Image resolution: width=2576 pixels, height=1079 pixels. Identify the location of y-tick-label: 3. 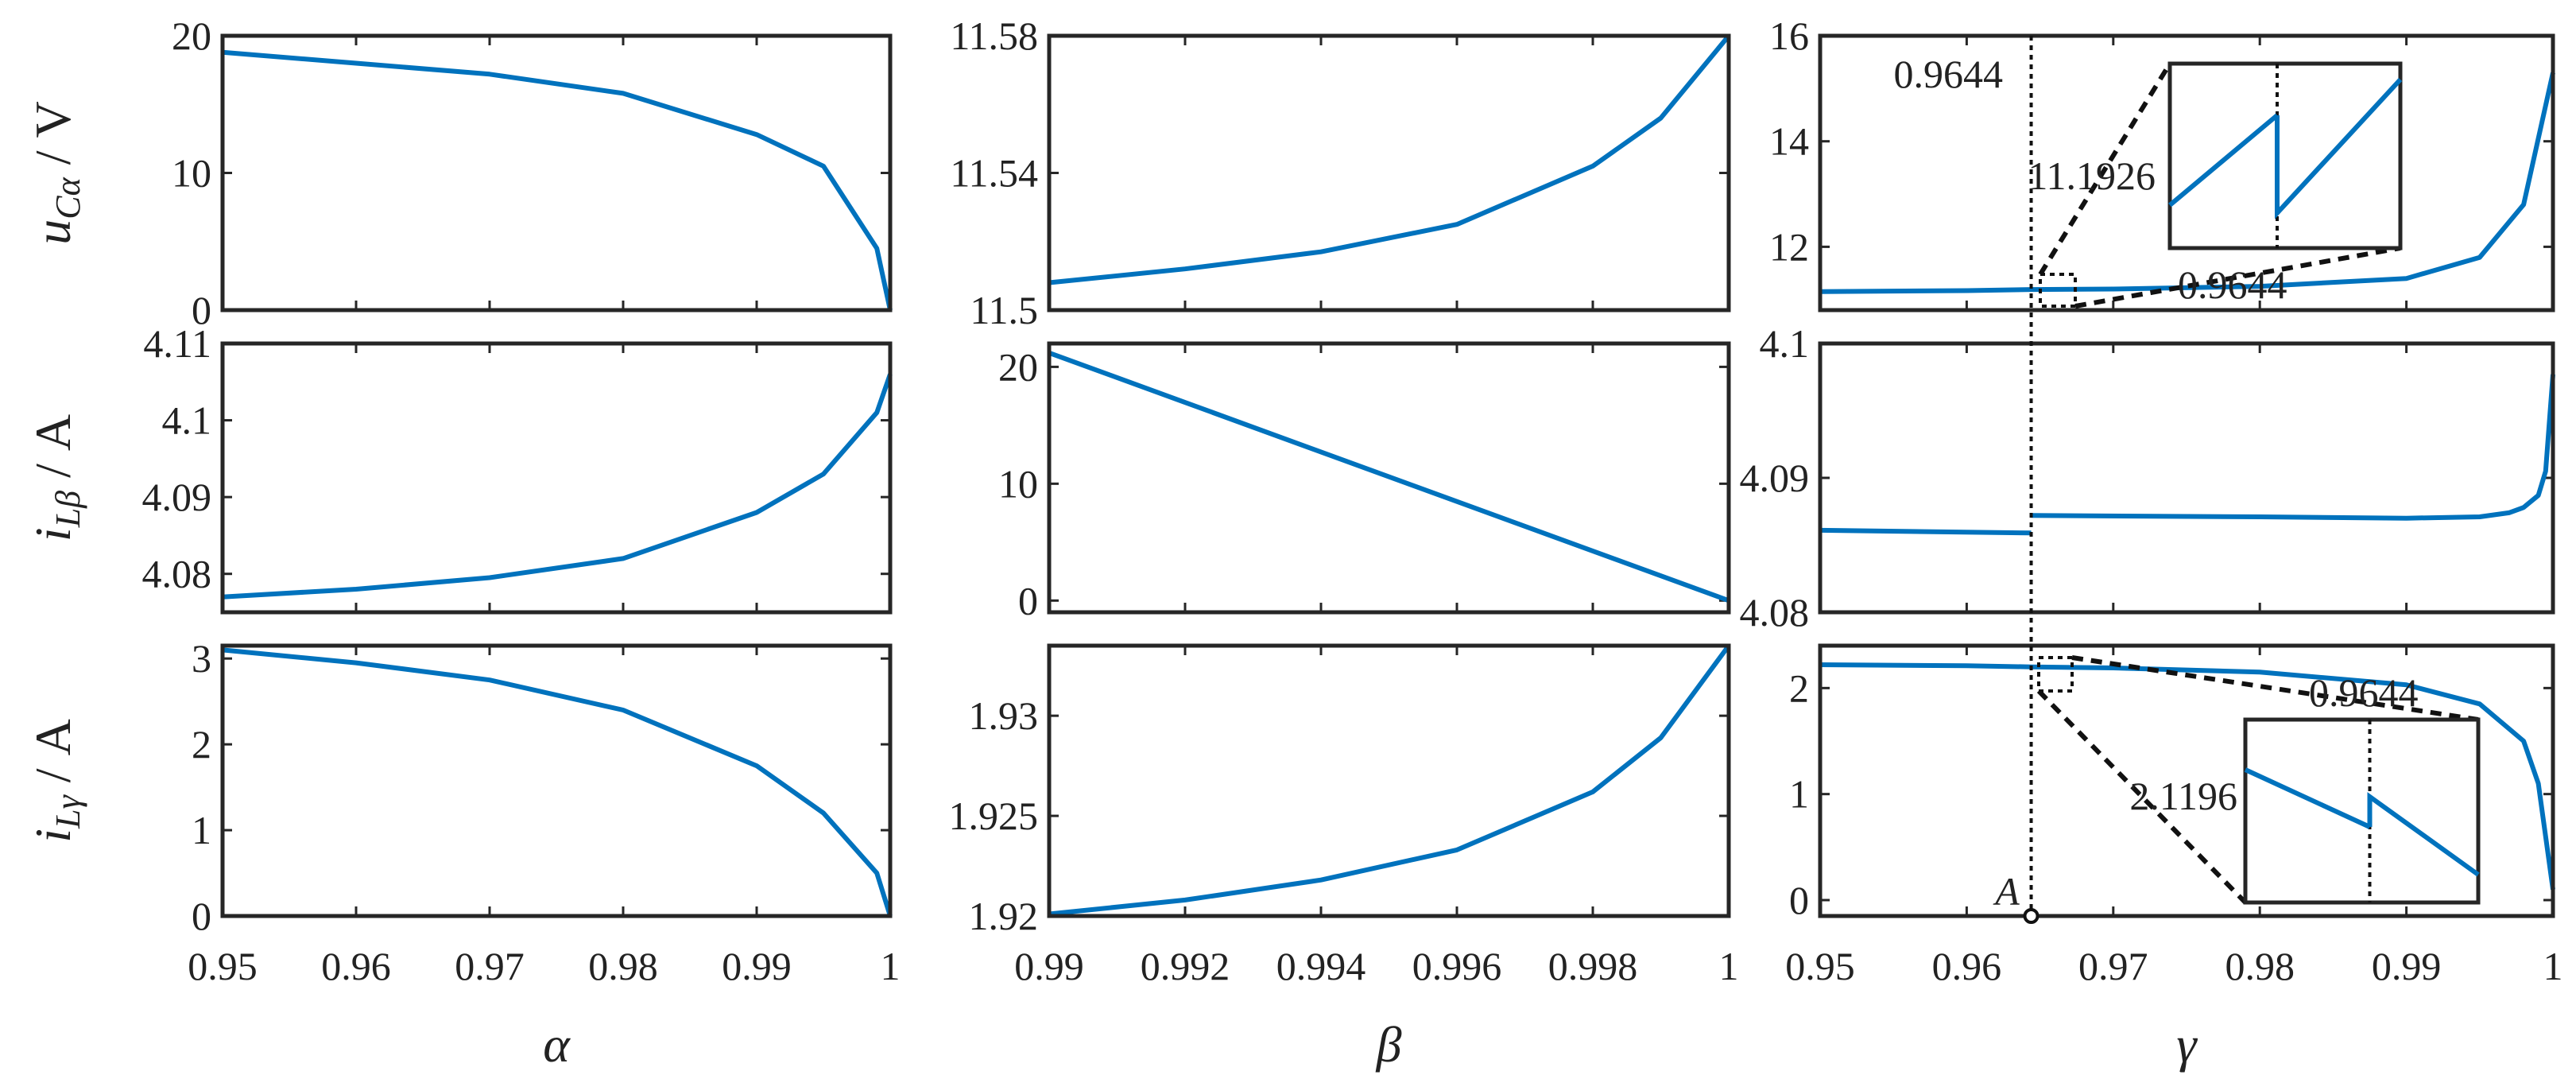
(201, 658).